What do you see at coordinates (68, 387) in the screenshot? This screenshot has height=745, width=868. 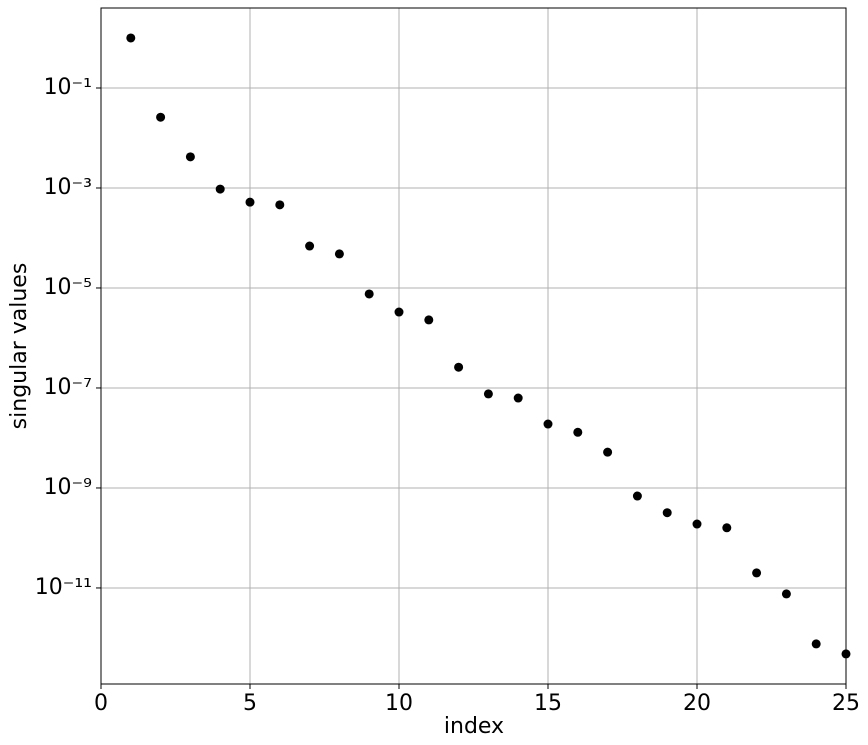 I see `y-tick-label: 10⁻⁷` at bounding box center [68, 387].